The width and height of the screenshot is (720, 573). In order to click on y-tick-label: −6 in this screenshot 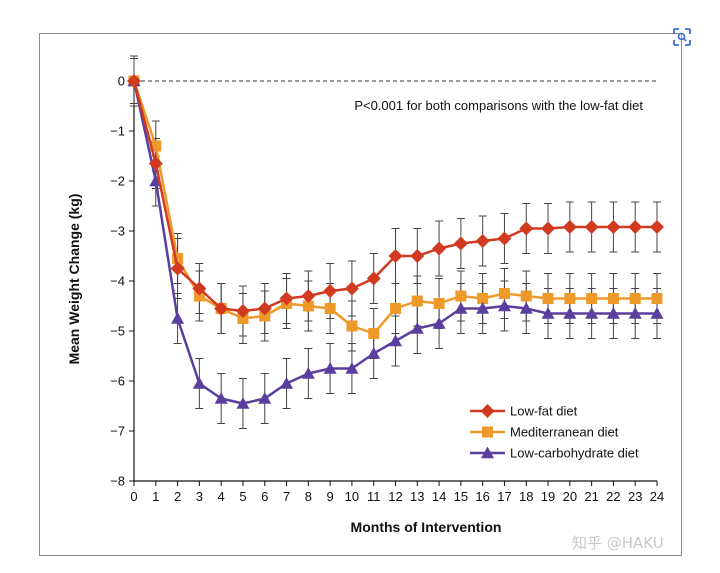, I will do `click(117, 381)`.